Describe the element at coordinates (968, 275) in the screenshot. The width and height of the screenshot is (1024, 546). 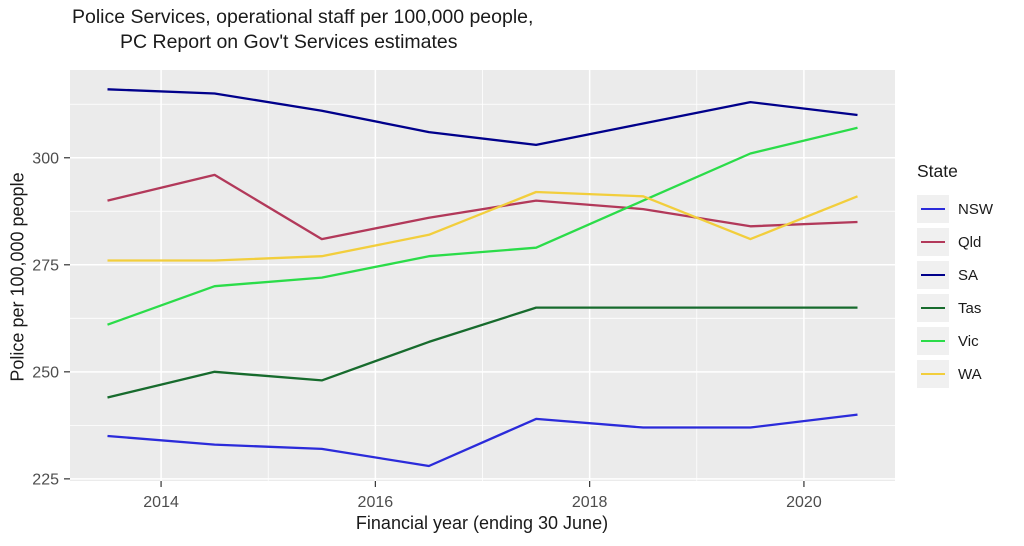
I see `legend-label-sa: SA` at that location.